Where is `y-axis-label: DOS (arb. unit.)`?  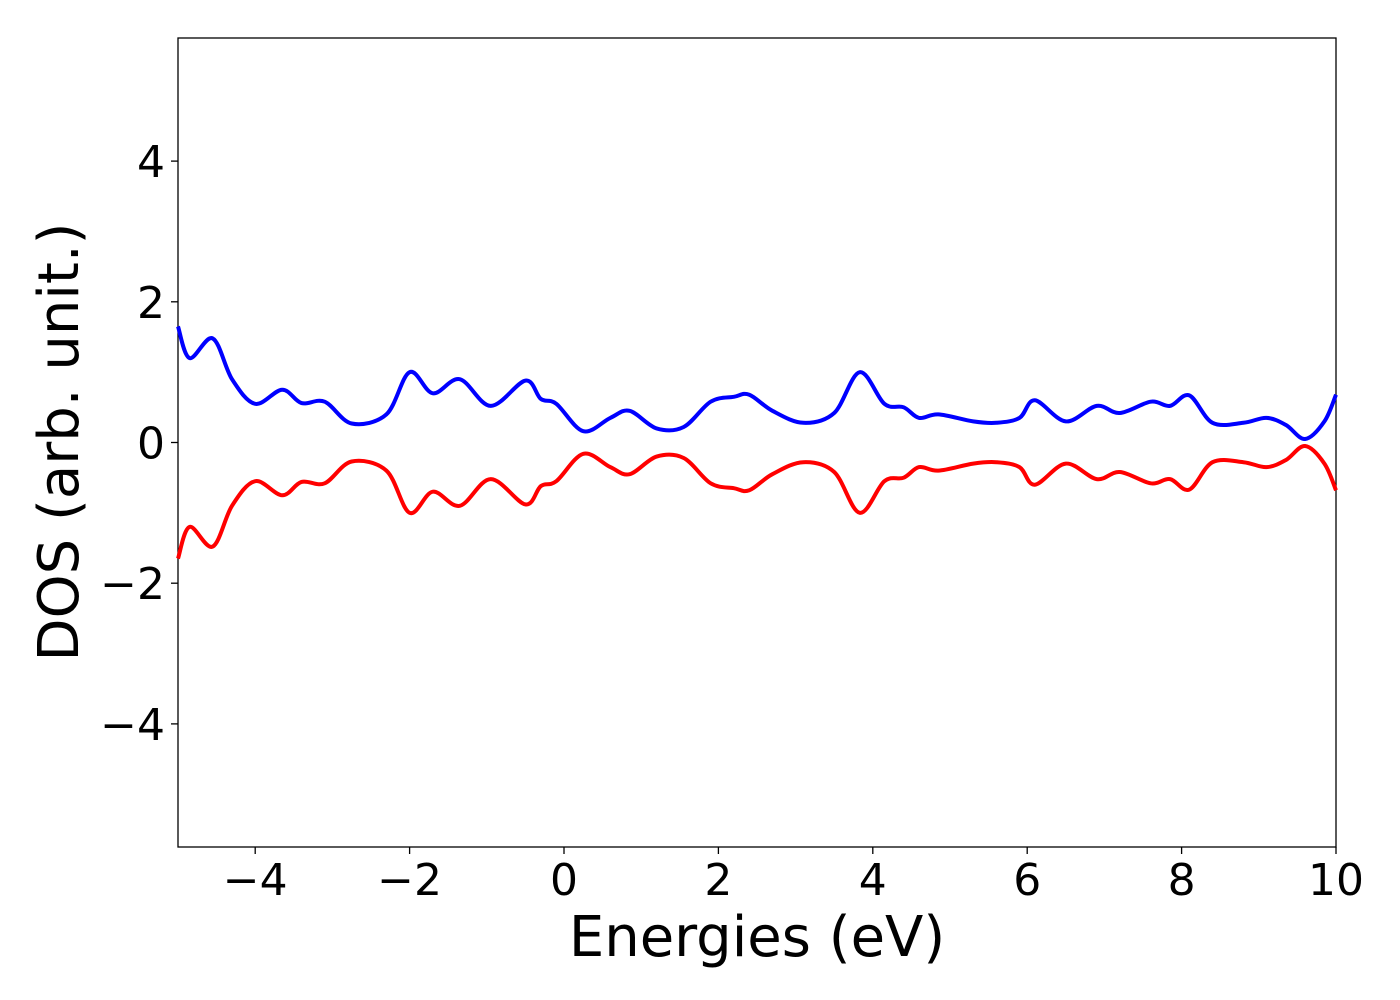 y-axis-label: DOS (arb. unit.) is located at coordinates (59, 441).